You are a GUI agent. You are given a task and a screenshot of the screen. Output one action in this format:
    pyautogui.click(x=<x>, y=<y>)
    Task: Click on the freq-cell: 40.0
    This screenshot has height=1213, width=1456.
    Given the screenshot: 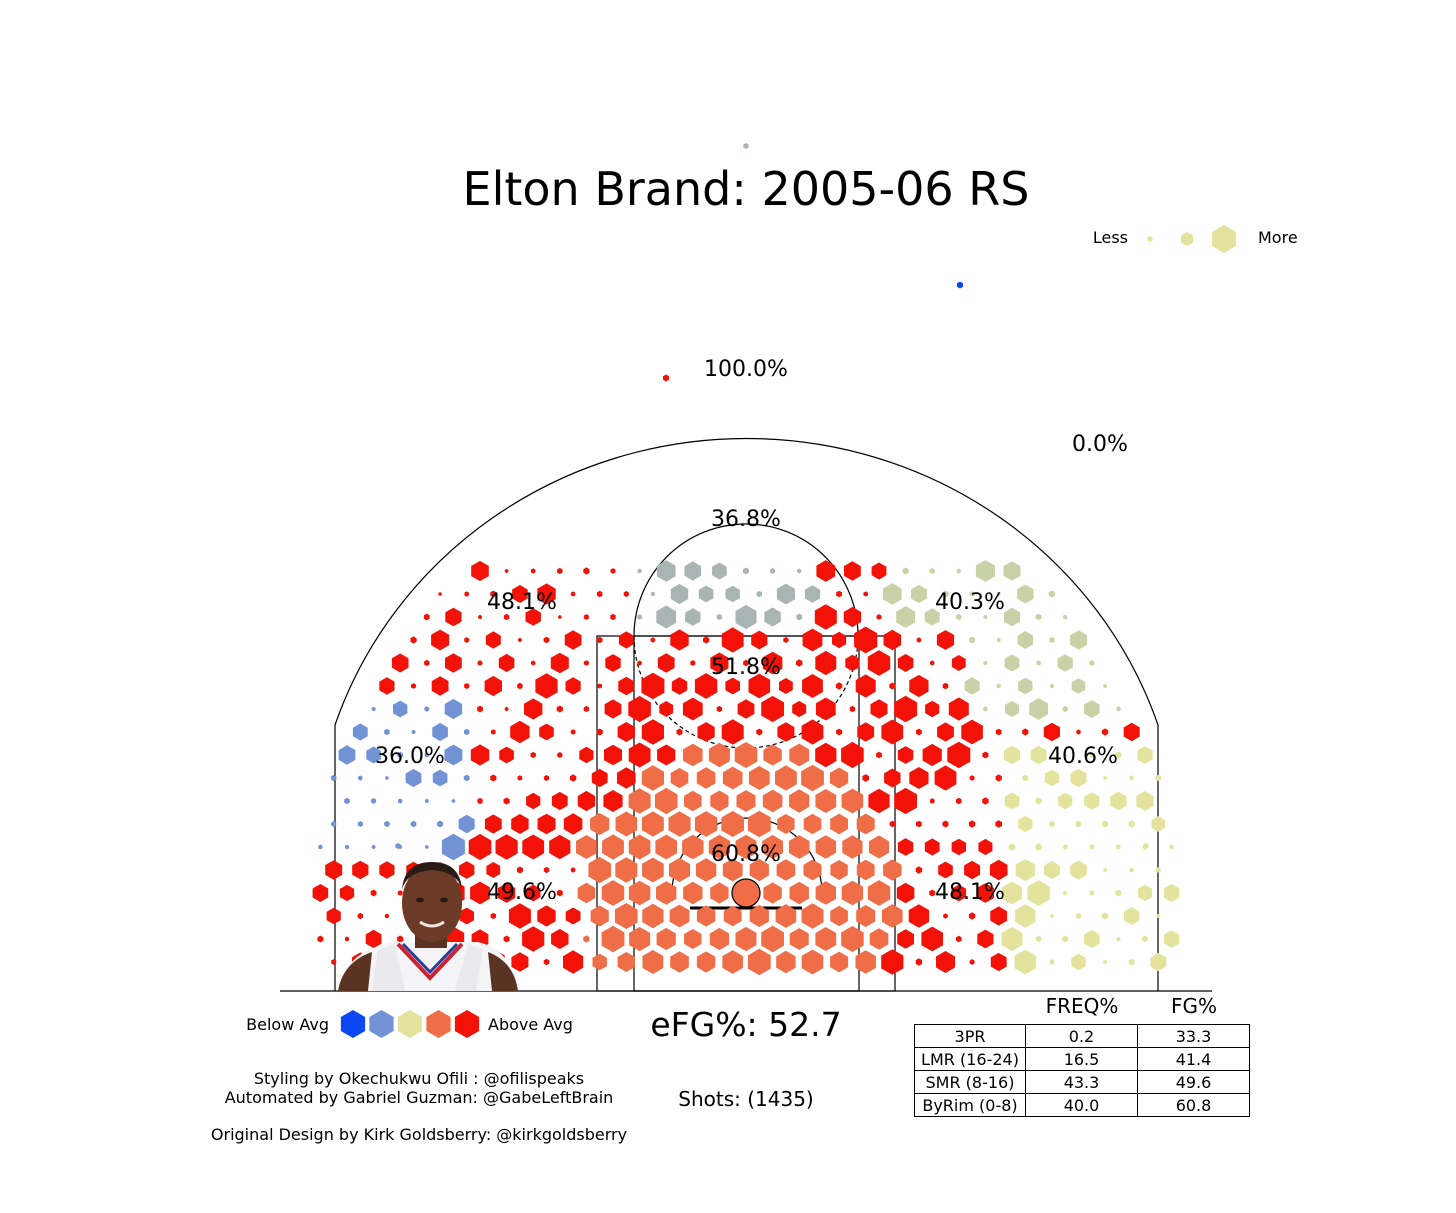 What is the action you would take?
    pyautogui.click(x=1081, y=1105)
    